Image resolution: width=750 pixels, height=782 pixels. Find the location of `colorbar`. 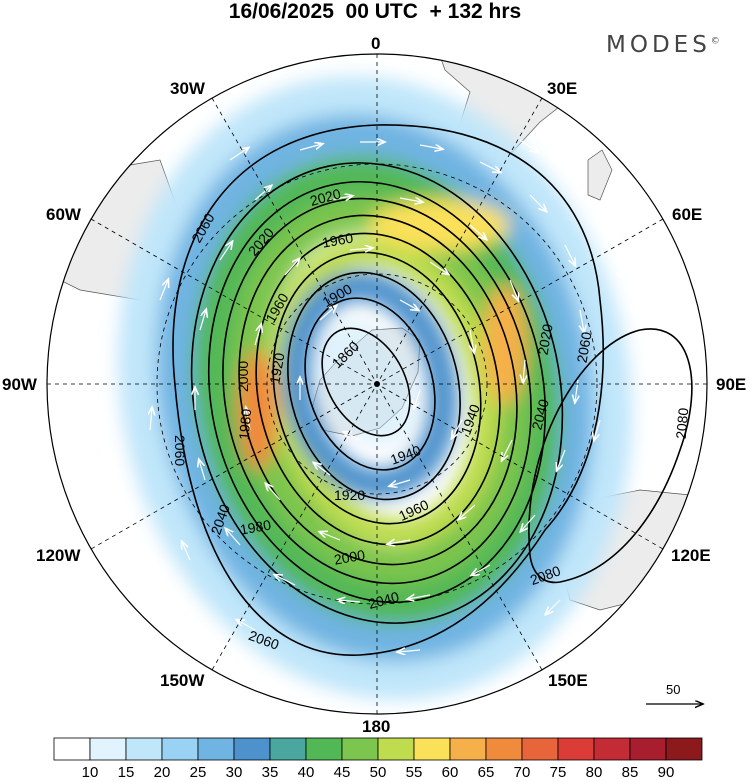

colorbar is located at coordinates (378, 749).